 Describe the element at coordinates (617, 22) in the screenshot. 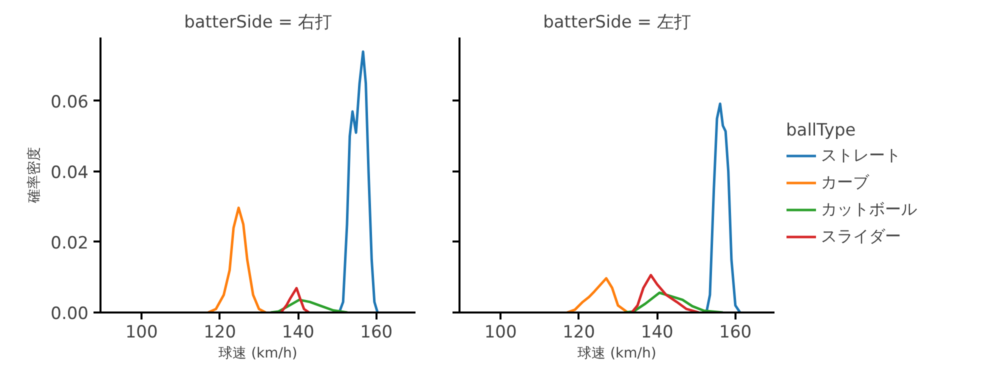

I see `chart-title: batterSide = 左打` at that location.